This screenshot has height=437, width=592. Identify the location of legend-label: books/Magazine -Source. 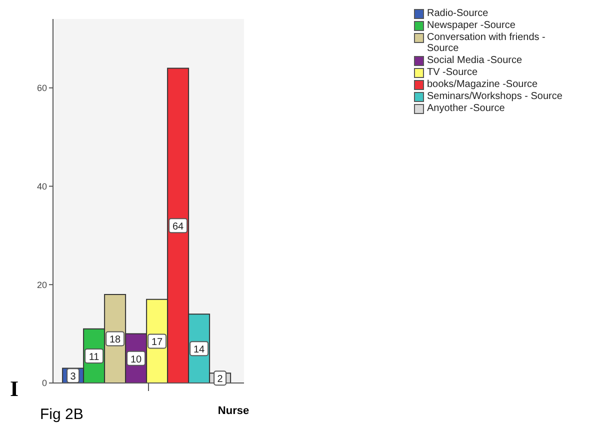
(482, 84).